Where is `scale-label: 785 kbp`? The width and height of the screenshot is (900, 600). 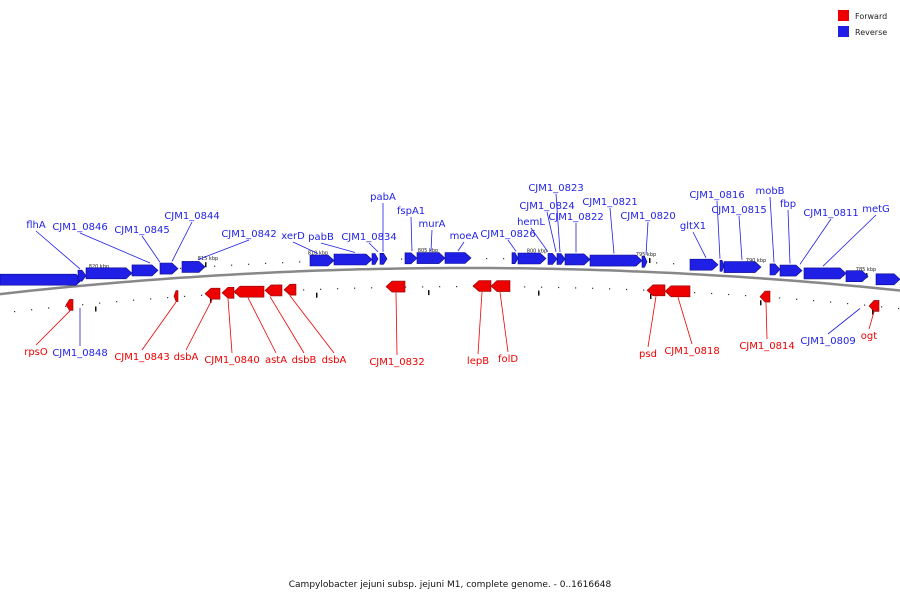 scale-label: 785 kbp is located at coordinates (866, 270).